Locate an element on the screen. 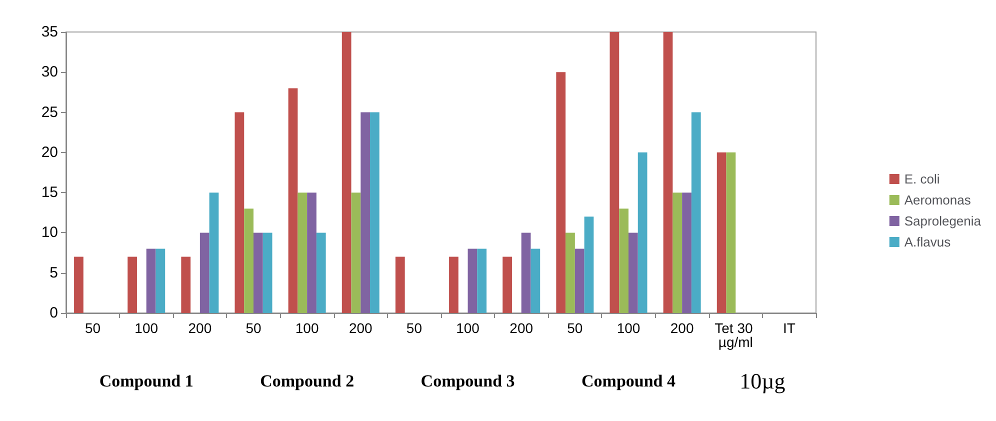 The image size is (996, 421). y-tick-label: 10 is located at coordinates (49, 233).